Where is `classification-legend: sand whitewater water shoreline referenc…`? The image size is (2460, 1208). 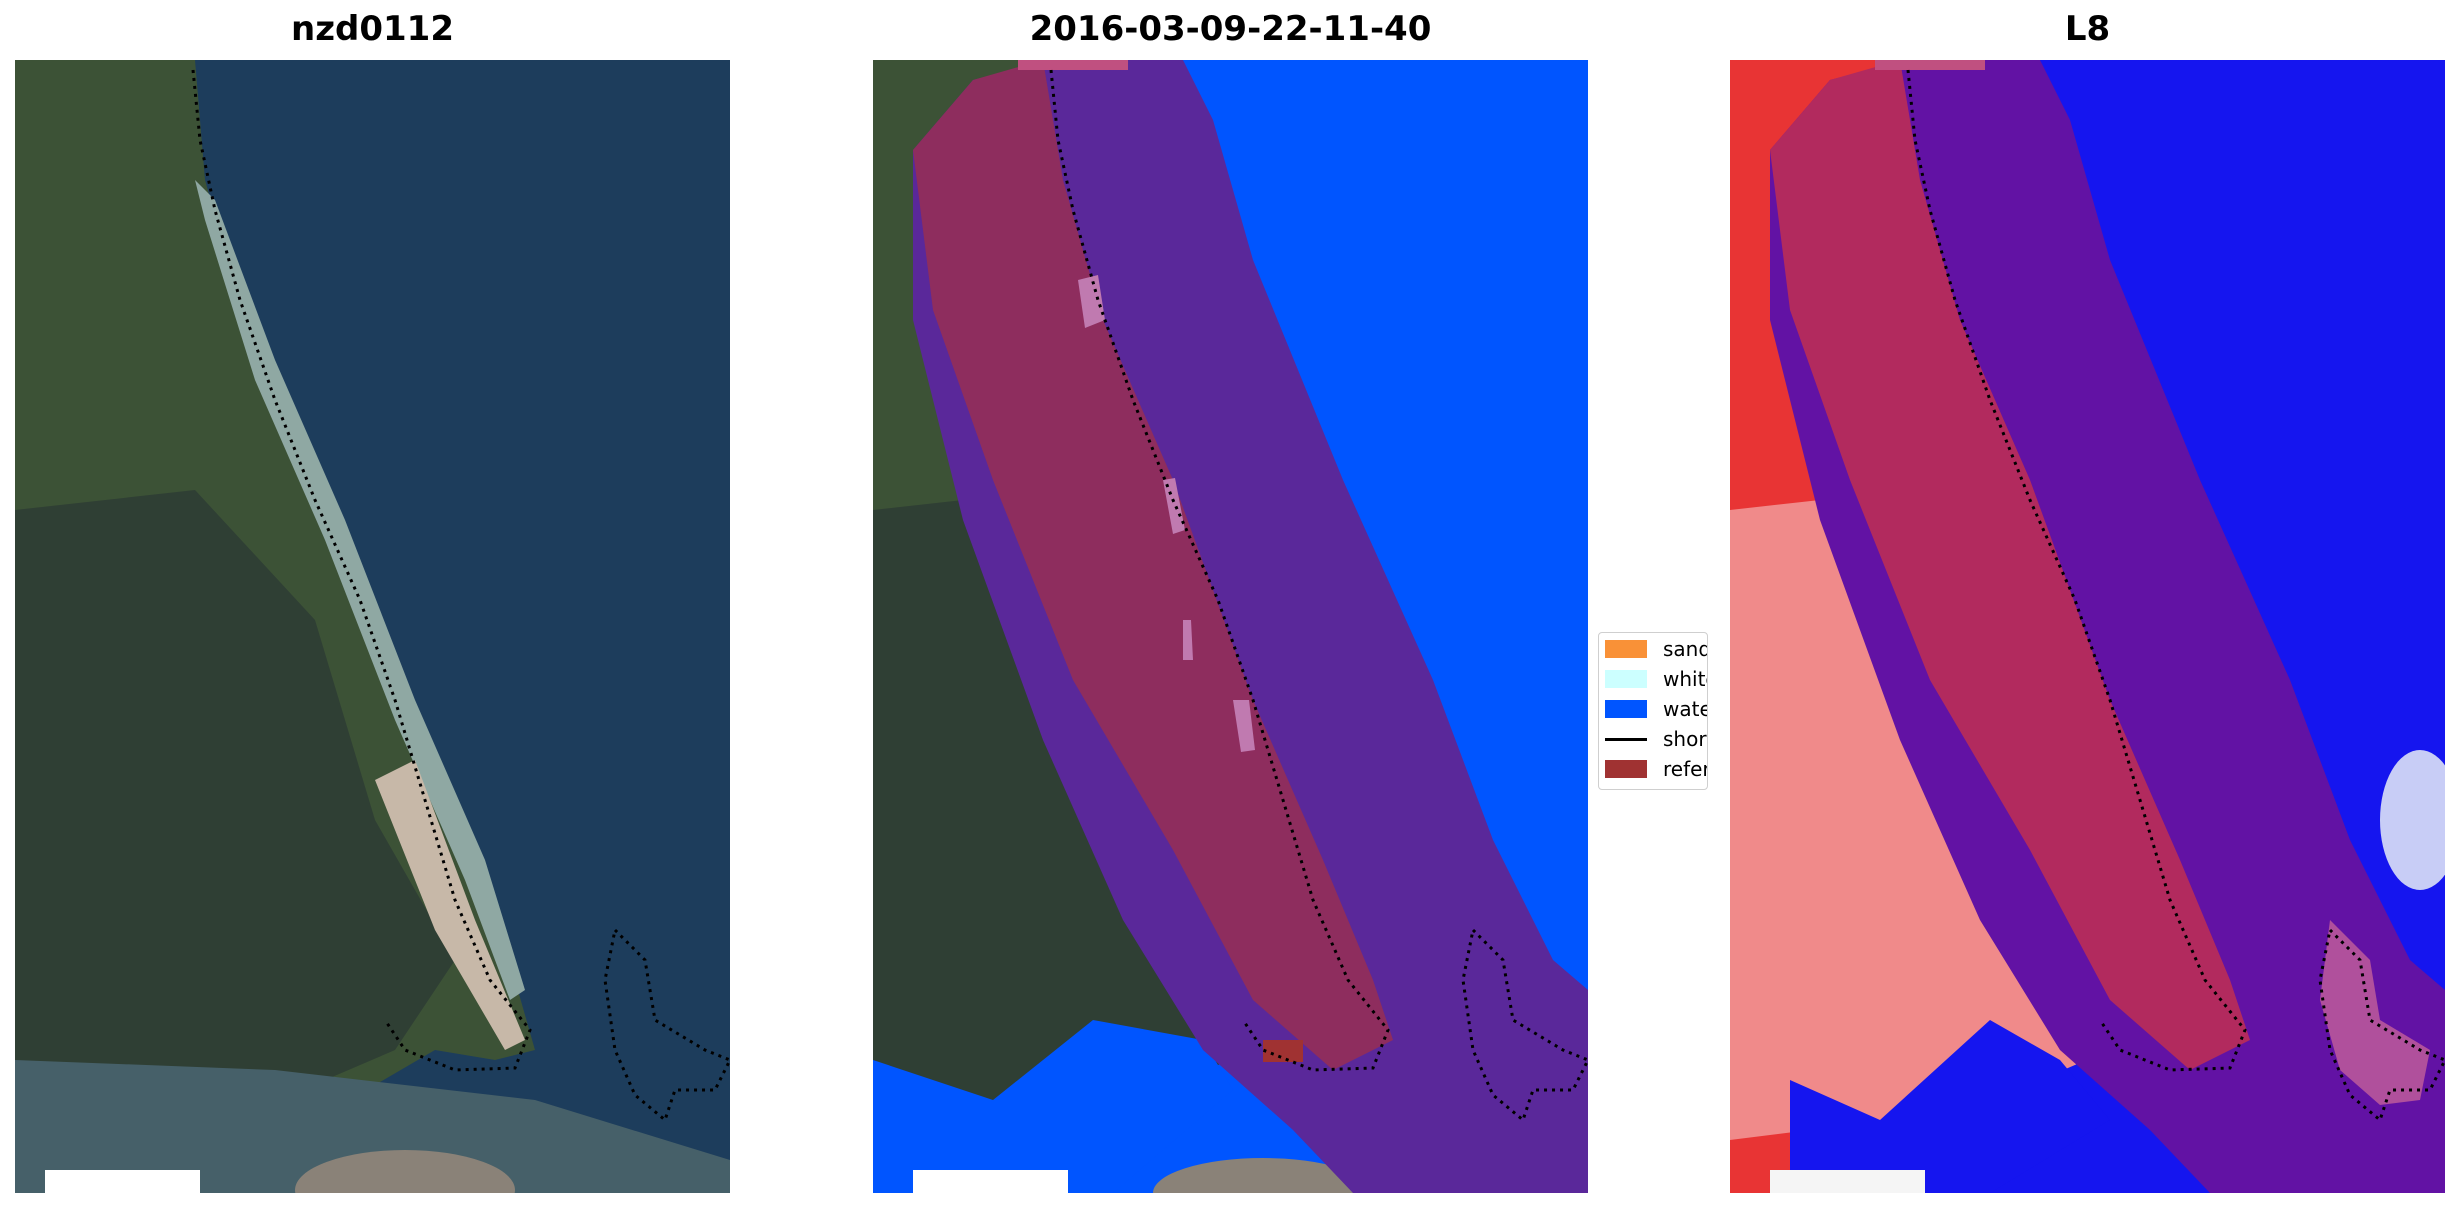
classification-legend: sand whitewater water shoreline referenc… is located at coordinates (1653, 711).